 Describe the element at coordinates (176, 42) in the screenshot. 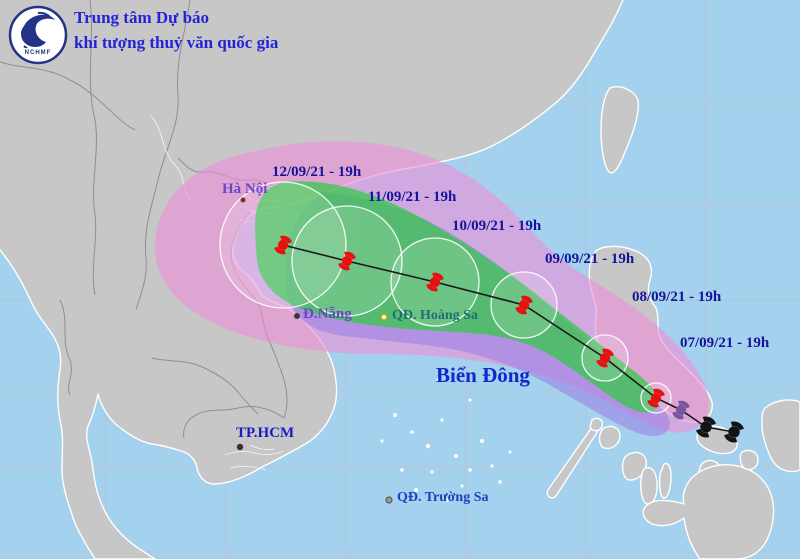

I see `agency-title-line2: khí tượng thuỷ văn quốc gia` at that location.